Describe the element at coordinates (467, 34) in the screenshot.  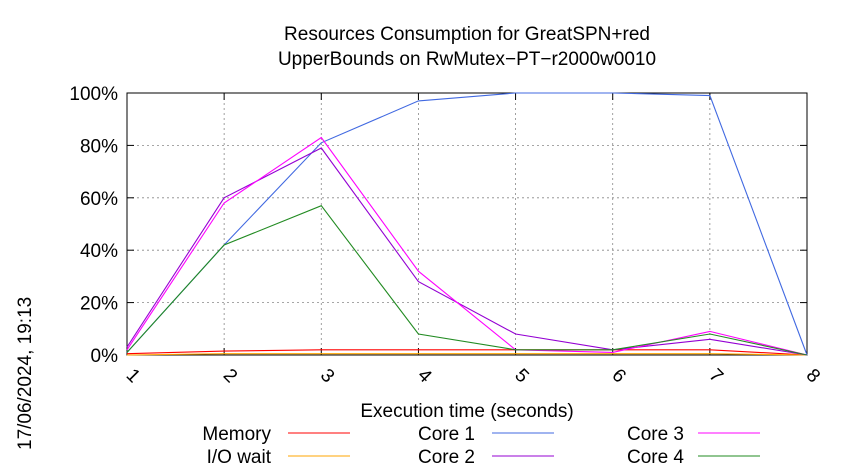
I see `chart-title-line-1: Resources Consumption for GreatSPN+red` at that location.